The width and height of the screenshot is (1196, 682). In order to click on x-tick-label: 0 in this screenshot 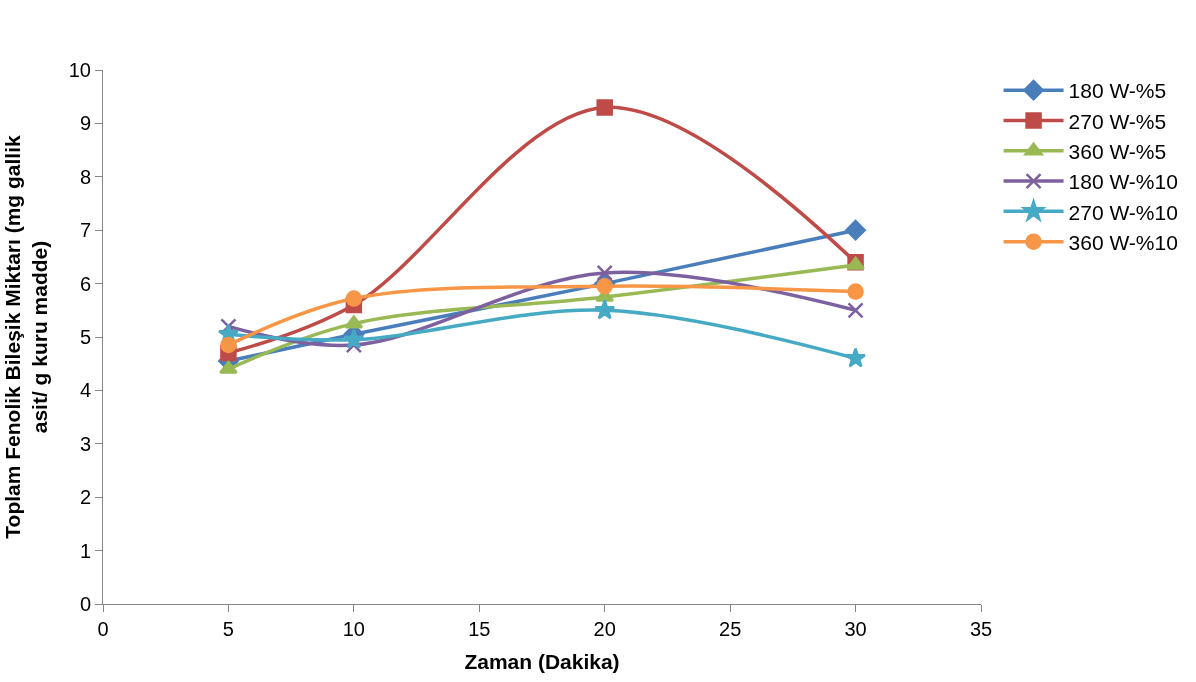, I will do `click(103, 629)`.